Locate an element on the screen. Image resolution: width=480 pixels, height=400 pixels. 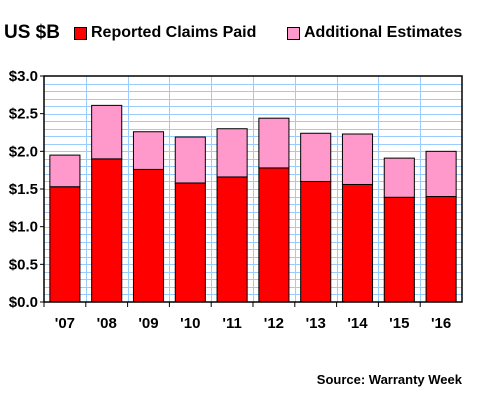
y-tick-label: $1.5 is located at coordinates (23, 189).